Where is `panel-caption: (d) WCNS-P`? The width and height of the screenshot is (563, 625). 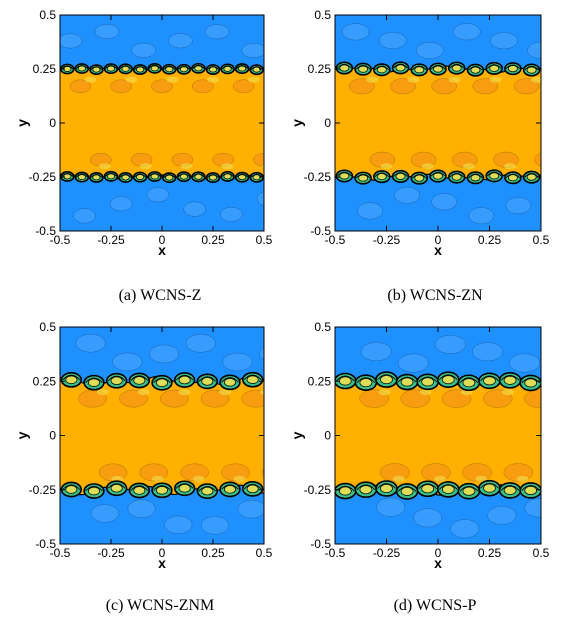
panel-caption: (d) WCNS-P is located at coordinates (435, 605).